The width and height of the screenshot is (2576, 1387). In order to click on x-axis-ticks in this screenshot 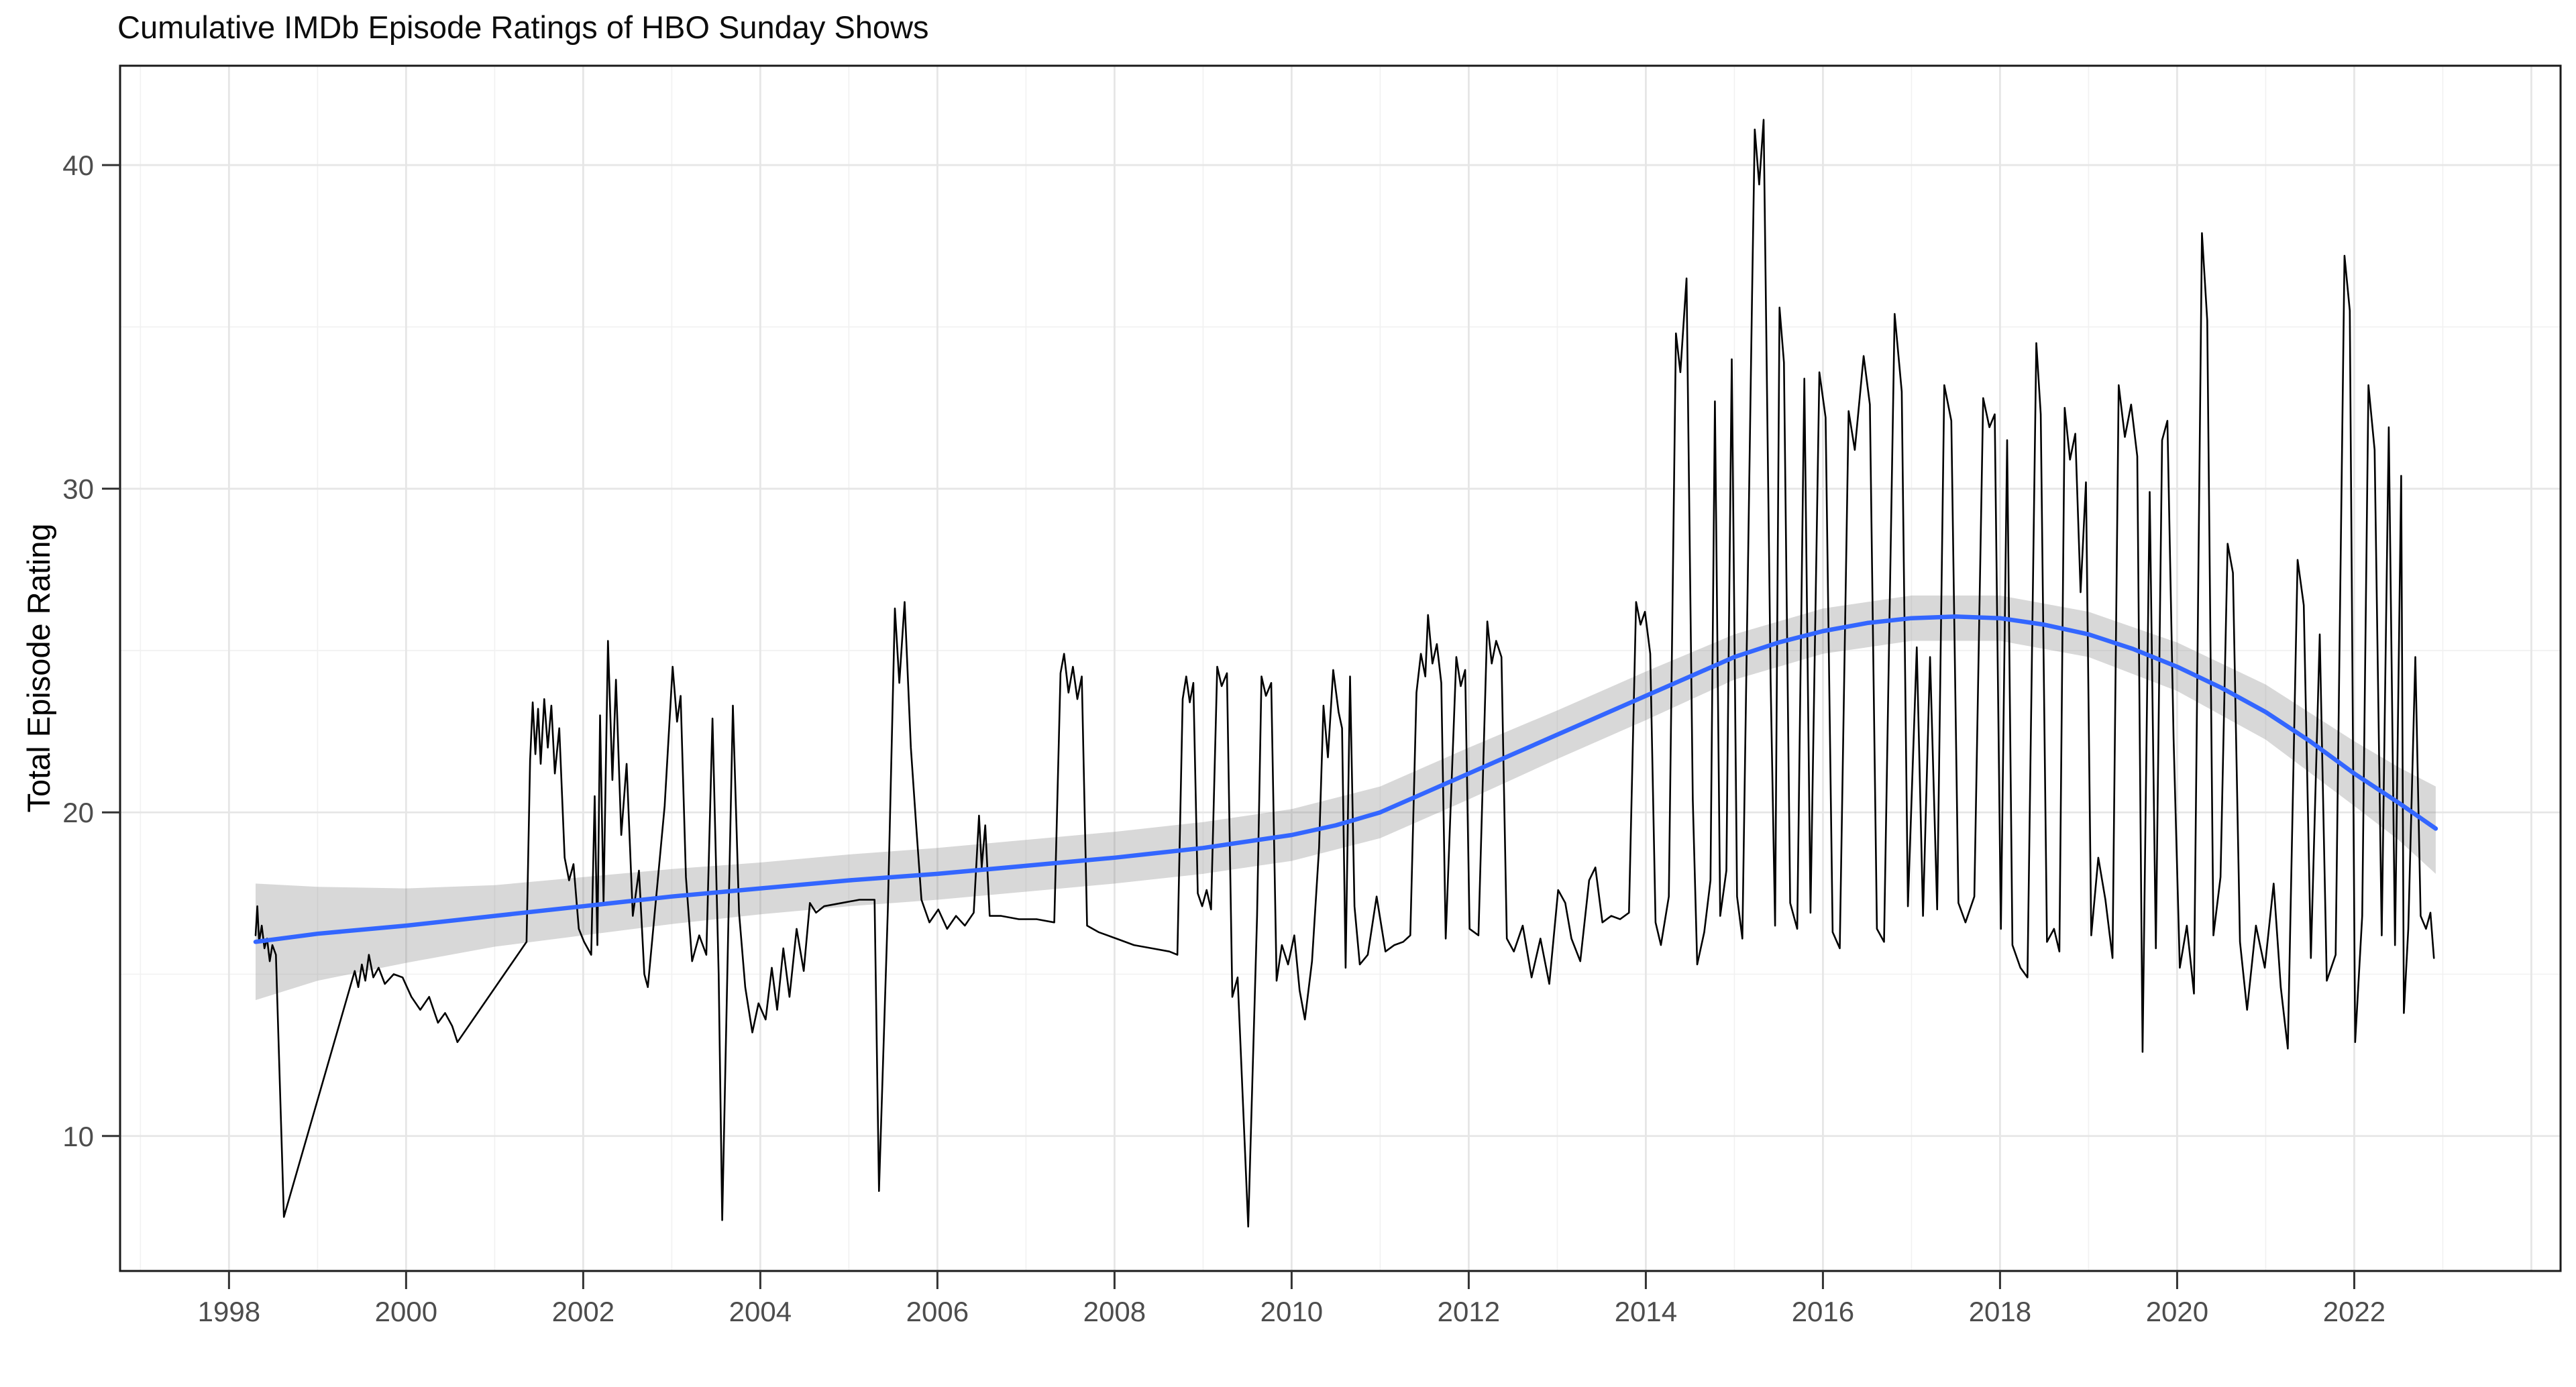, I will do `click(1291, 1280)`.